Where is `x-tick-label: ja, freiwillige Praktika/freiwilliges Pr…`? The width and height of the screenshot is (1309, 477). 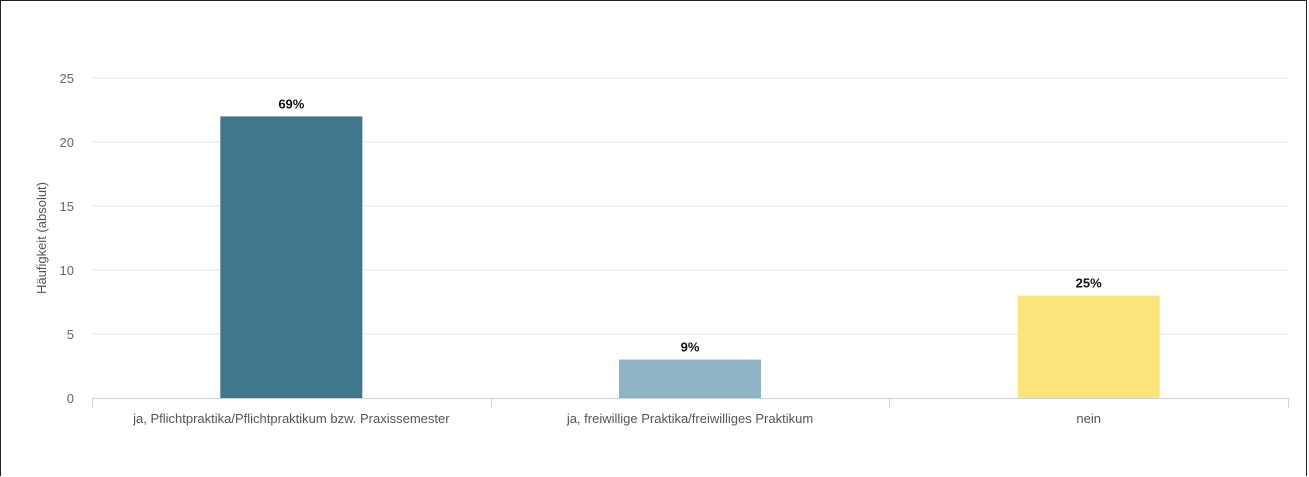 x-tick-label: ja, freiwillige Praktika/freiwilliges Pr… is located at coordinates (689, 418).